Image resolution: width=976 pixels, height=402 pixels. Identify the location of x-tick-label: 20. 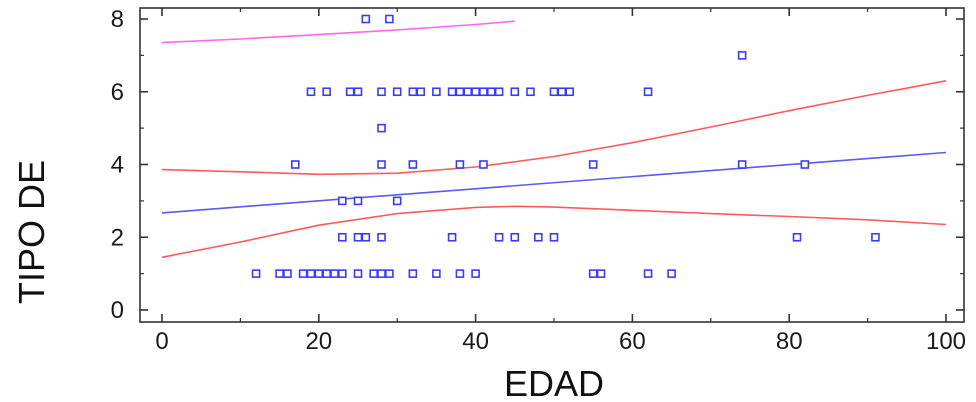
(318, 341).